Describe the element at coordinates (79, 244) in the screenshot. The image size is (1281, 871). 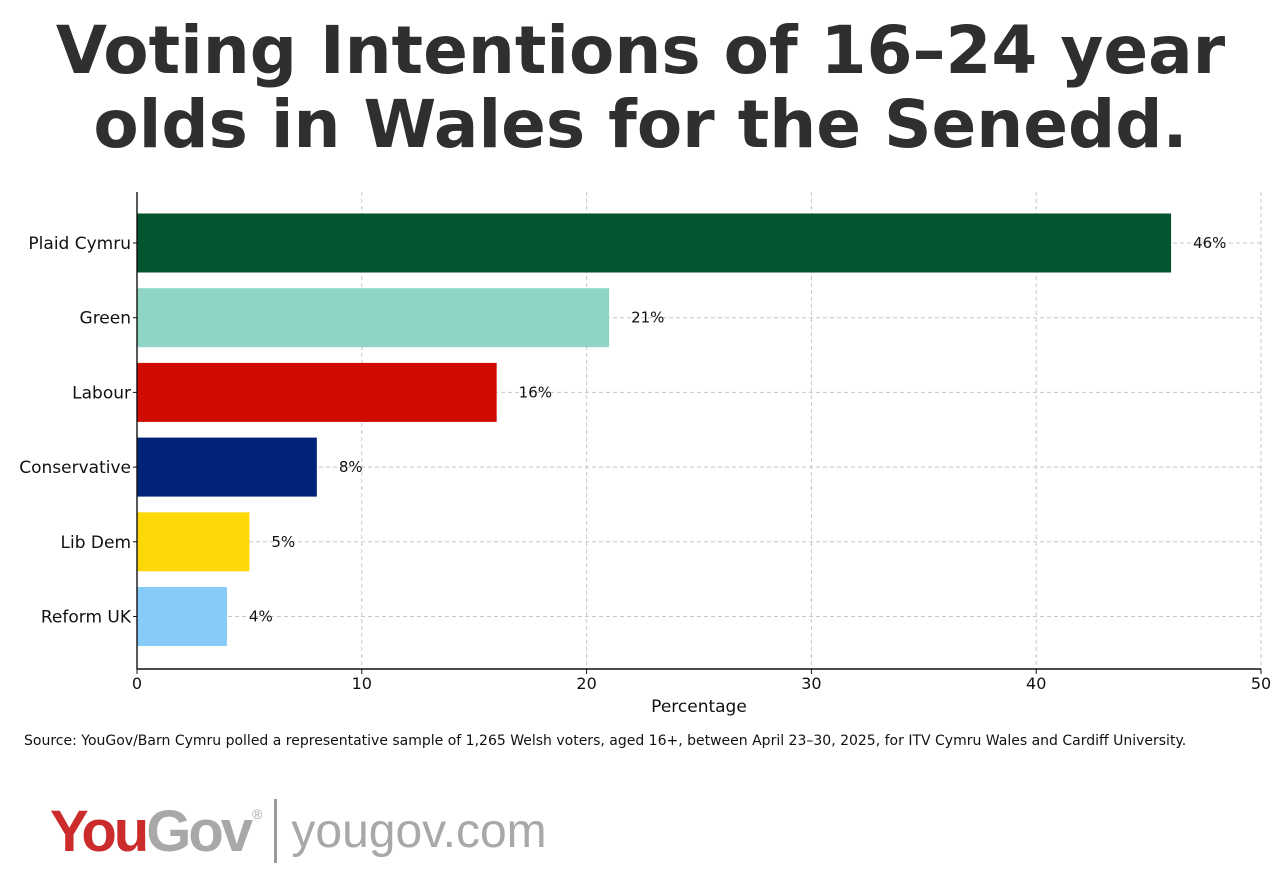
I see `category-label: Plaid Cymru` at that location.